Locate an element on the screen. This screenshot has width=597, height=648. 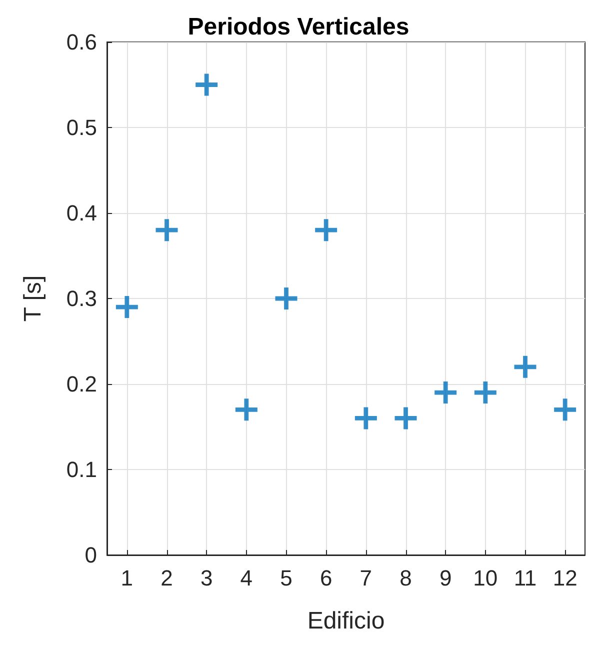
x-tick-label: 8 is located at coordinates (406, 578).